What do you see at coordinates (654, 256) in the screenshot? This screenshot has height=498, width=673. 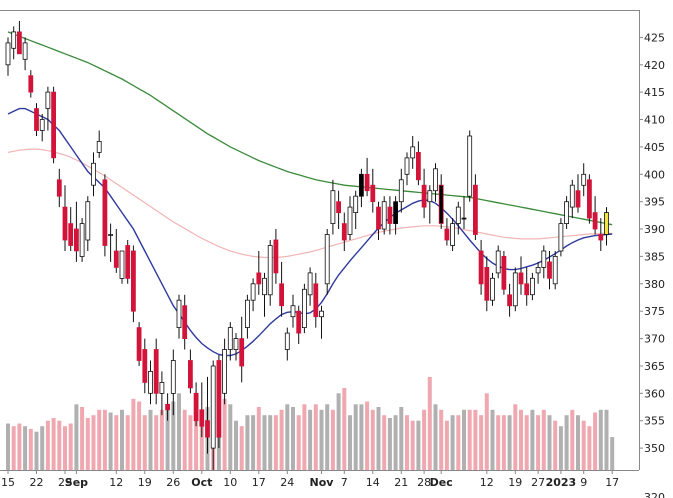 I see `y-tick-label: 385` at bounding box center [654, 256].